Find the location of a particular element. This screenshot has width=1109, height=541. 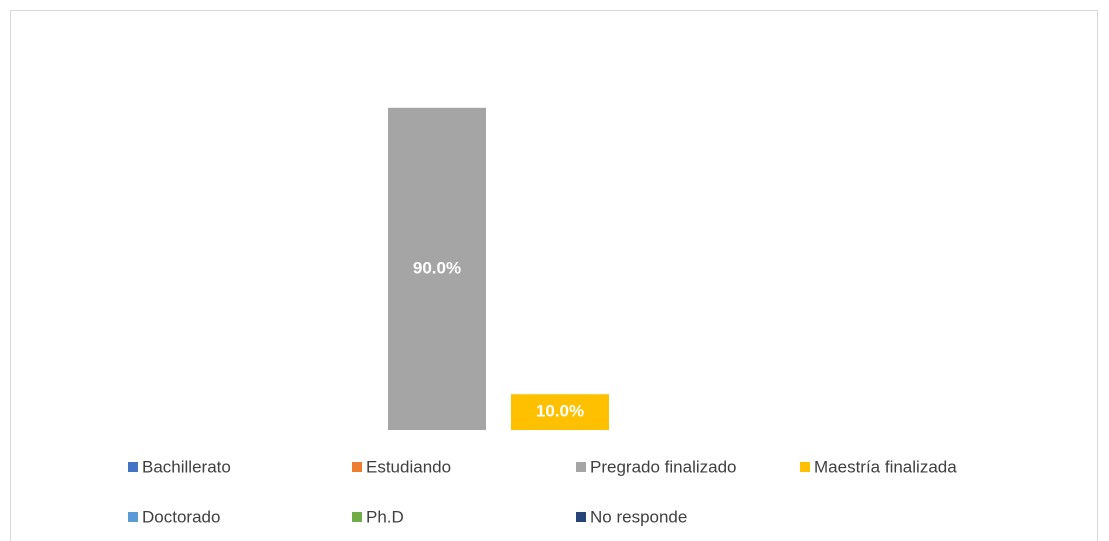

legend-label: Doctorado is located at coordinates (181, 516).